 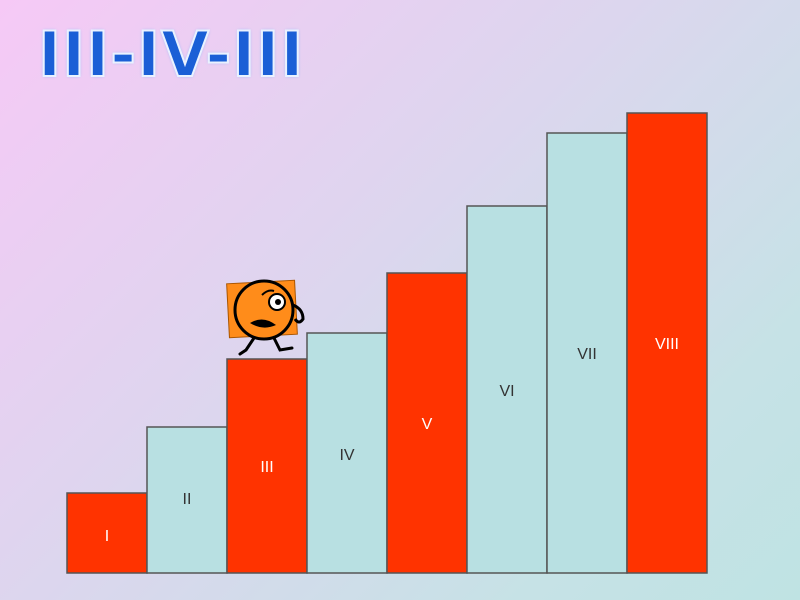 What do you see at coordinates (265, 317) in the screenshot?
I see `worried-face-character-icon` at bounding box center [265, 317].